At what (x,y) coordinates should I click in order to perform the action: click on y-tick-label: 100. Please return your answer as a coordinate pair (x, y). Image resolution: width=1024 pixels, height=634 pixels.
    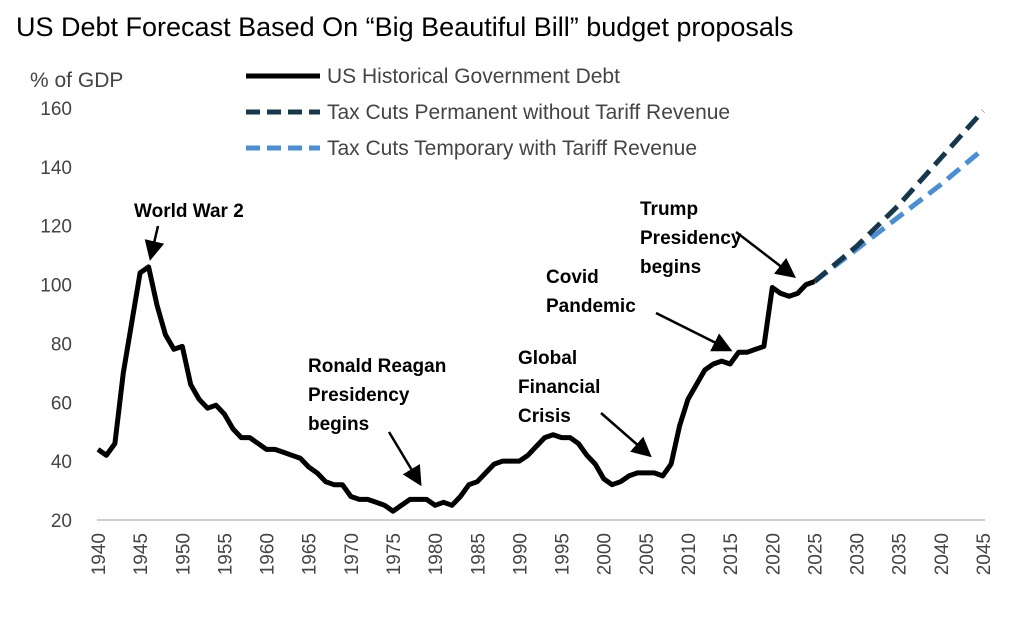
    Looking at the image, I should click on (56, 286).